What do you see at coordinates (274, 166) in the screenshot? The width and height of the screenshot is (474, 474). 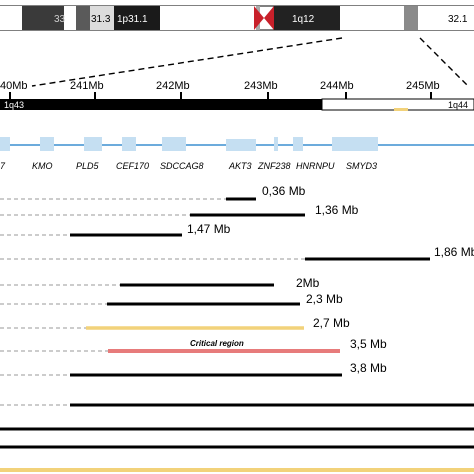 I see `gene-label-znf238: ZNF238` at bounding box center [274, 166].